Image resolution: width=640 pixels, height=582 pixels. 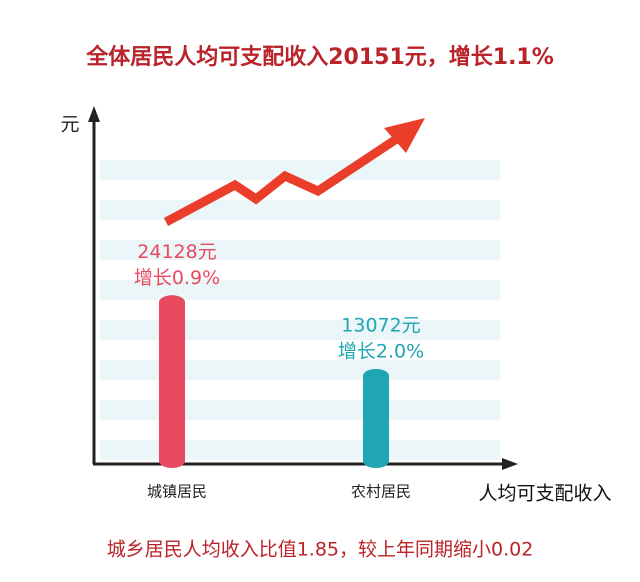 What do you see at coordinates (544, 494) in the screenshot?
I see `x-axis-label: 人均可支配收入` at bounding box center [544, 494].